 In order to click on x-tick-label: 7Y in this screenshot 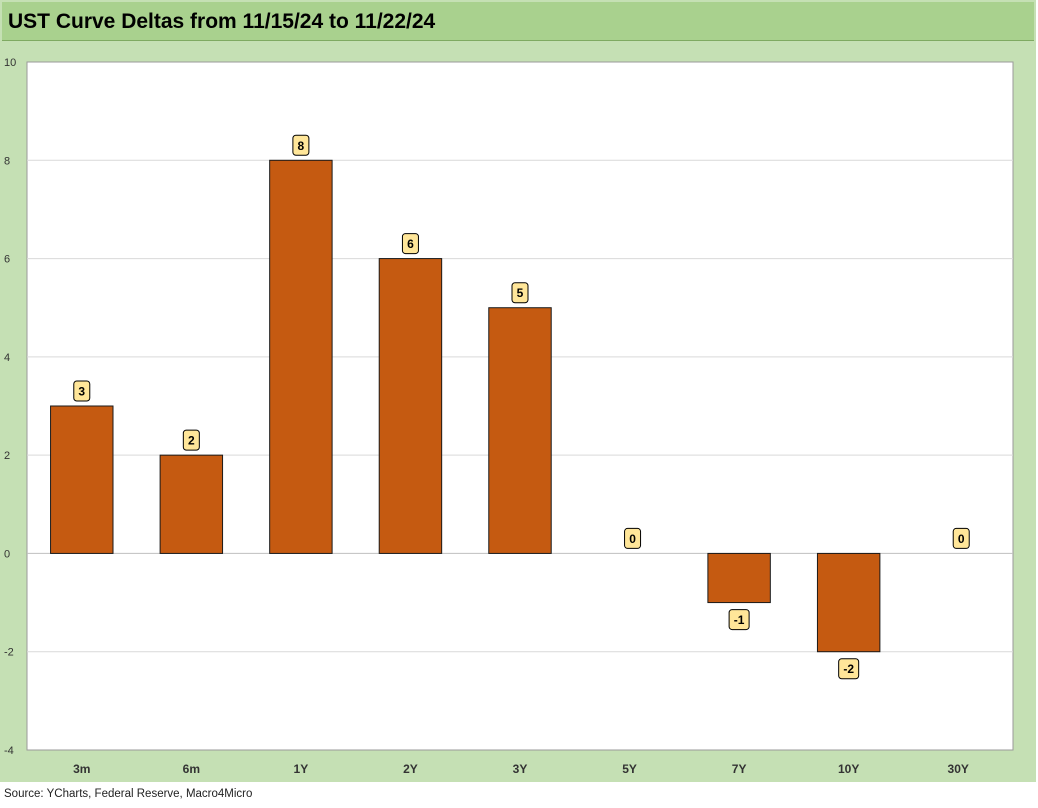, I will do `click(739, 769)`.